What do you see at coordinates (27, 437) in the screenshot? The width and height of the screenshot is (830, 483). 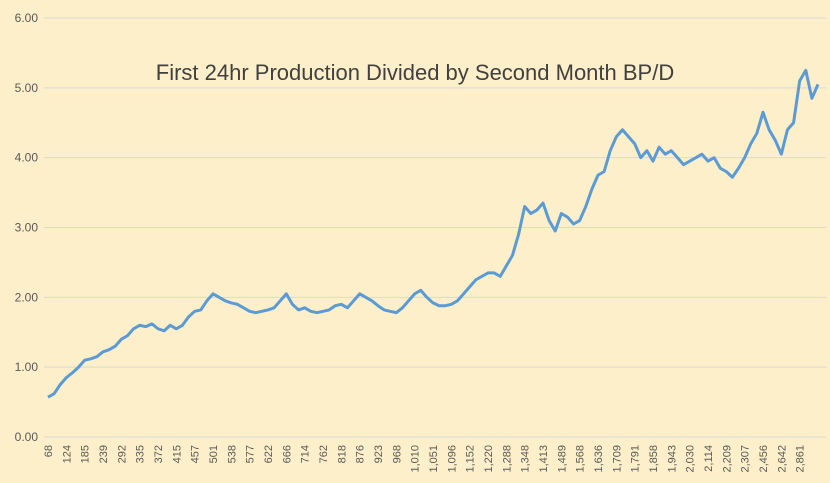 I see `y-tick-label: 0.00` at bounding box center [27, 437].